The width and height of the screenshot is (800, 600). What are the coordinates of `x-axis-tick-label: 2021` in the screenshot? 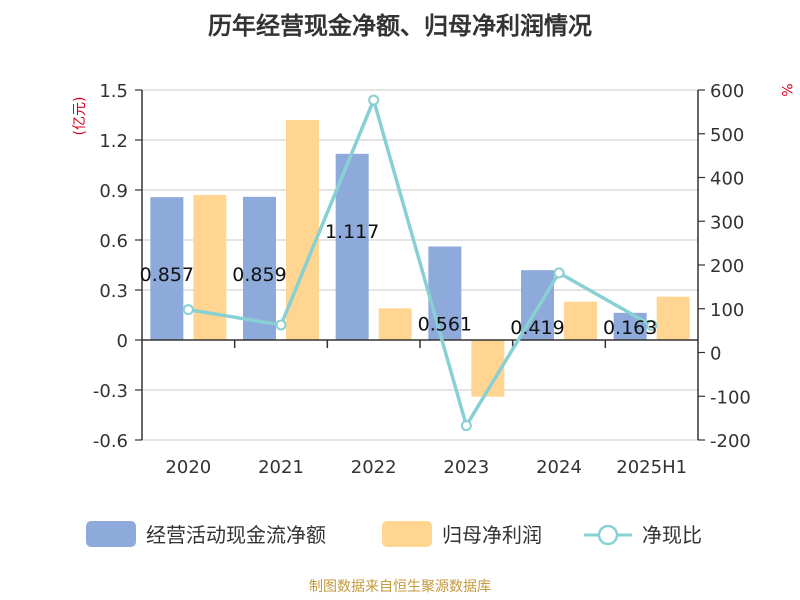 It's located at (281, 467).